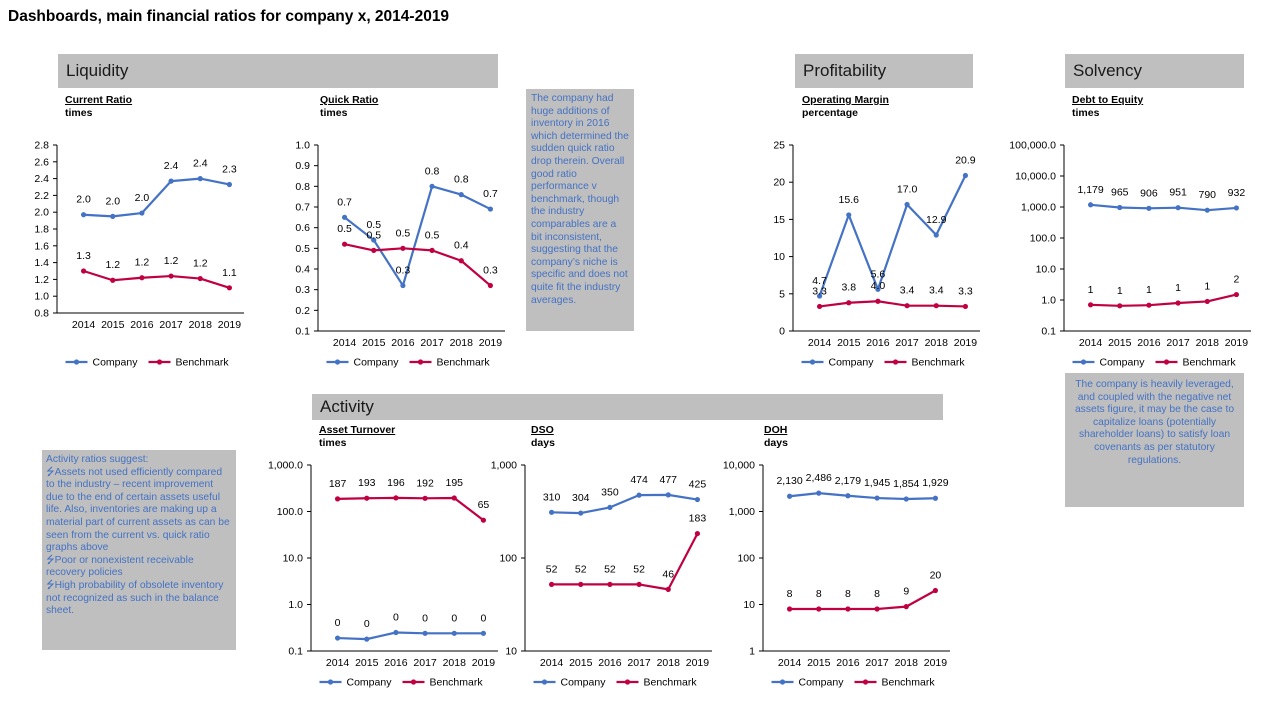  What do you see at coordinates (112, 201) in the screenshot?
I see `data-label-company: 2.0` at bounding box center [112, 201].